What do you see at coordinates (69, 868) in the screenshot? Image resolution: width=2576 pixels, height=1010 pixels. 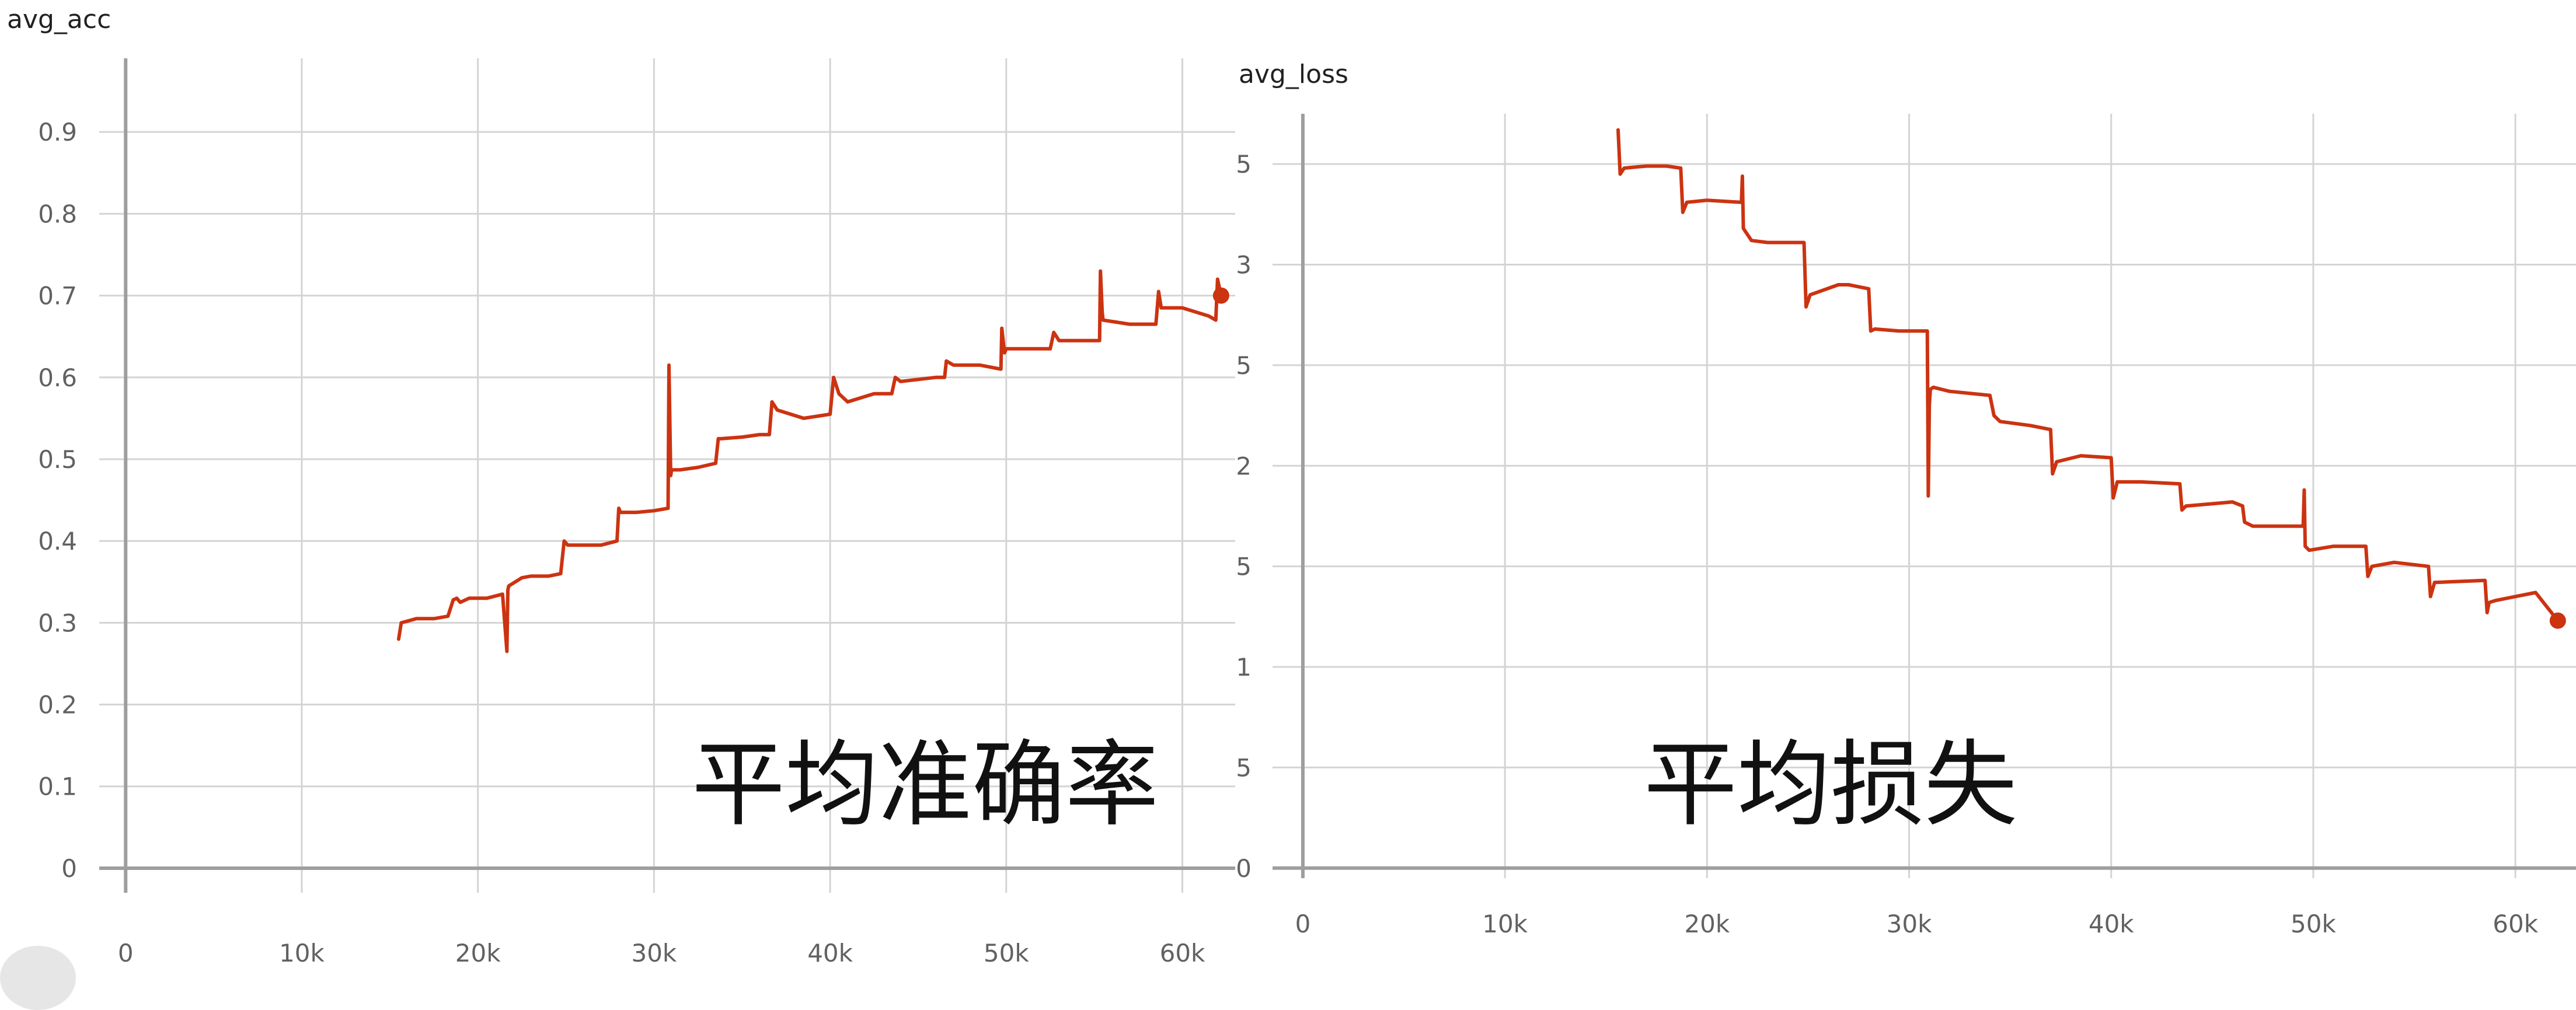 I see `acc-y-tick-label: 0` at bounding box center [69, 868].